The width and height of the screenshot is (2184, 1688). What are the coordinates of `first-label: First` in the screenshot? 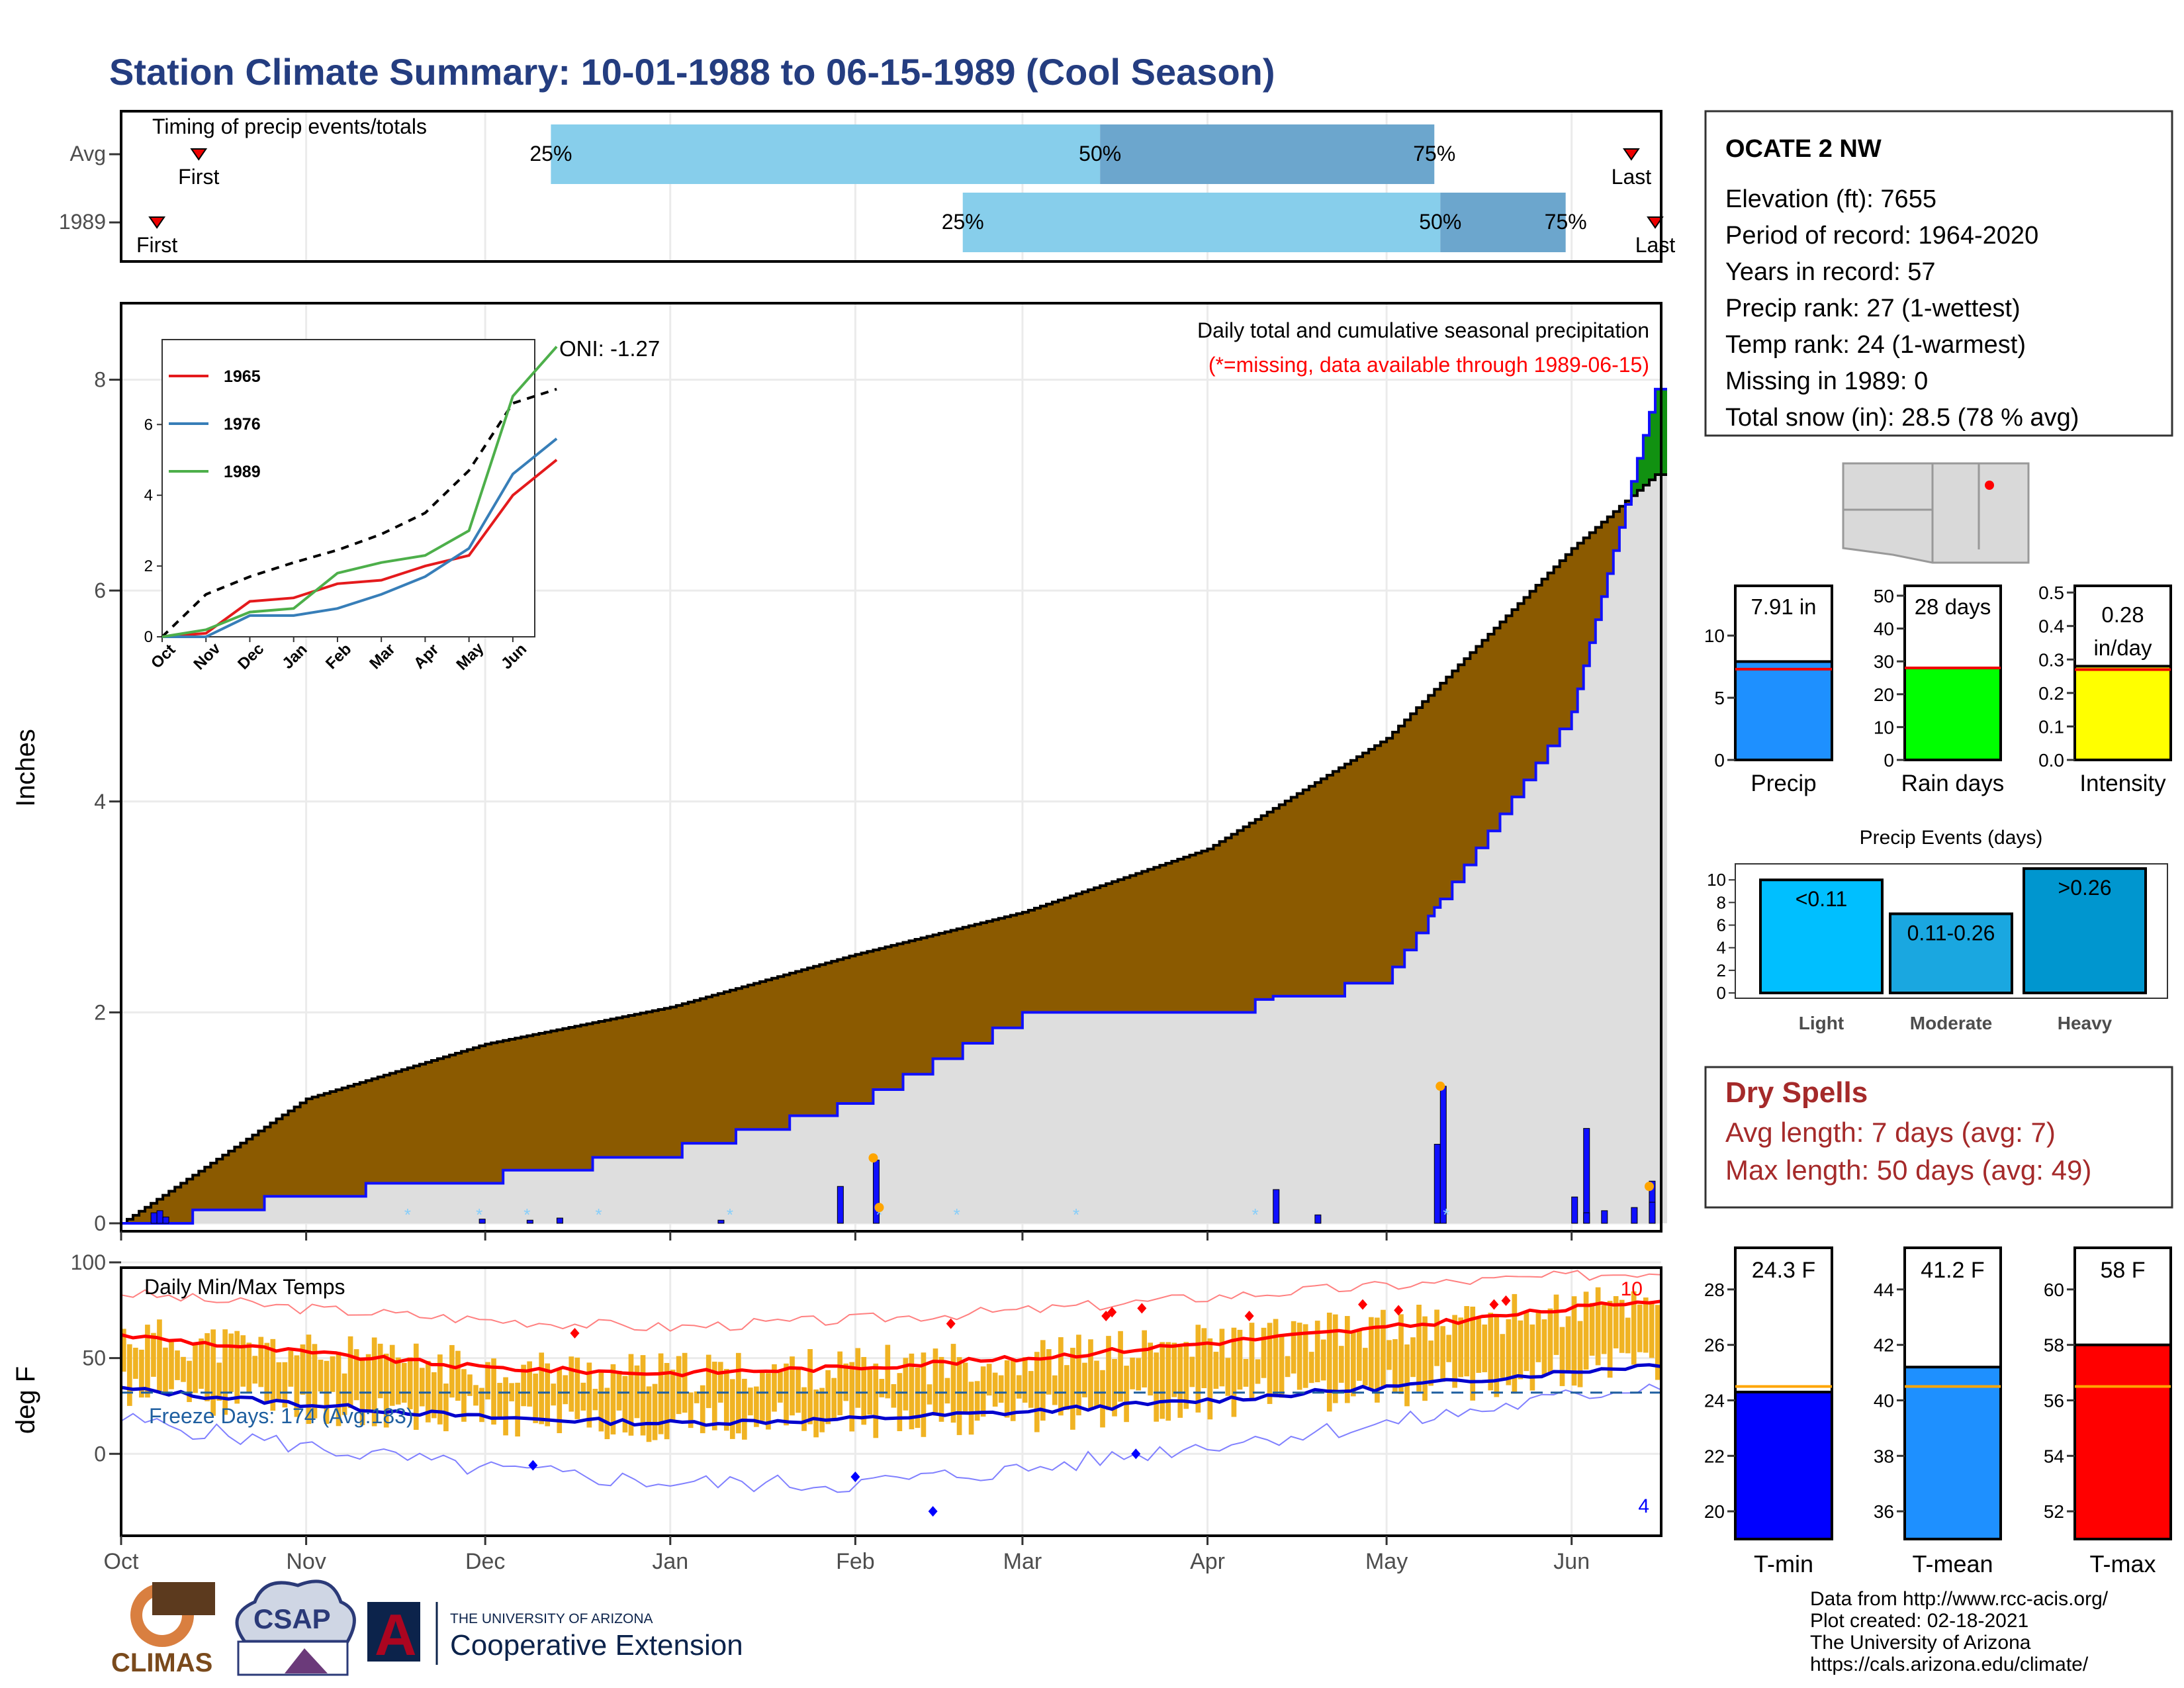 It's located at (198, 177).